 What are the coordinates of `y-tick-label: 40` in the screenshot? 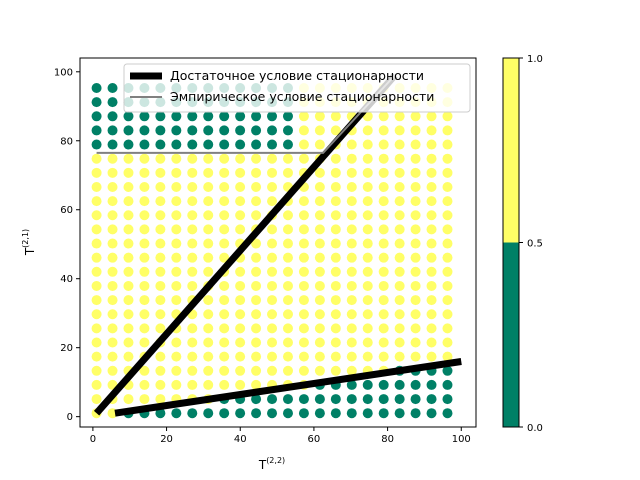 It's located at (66, 279).